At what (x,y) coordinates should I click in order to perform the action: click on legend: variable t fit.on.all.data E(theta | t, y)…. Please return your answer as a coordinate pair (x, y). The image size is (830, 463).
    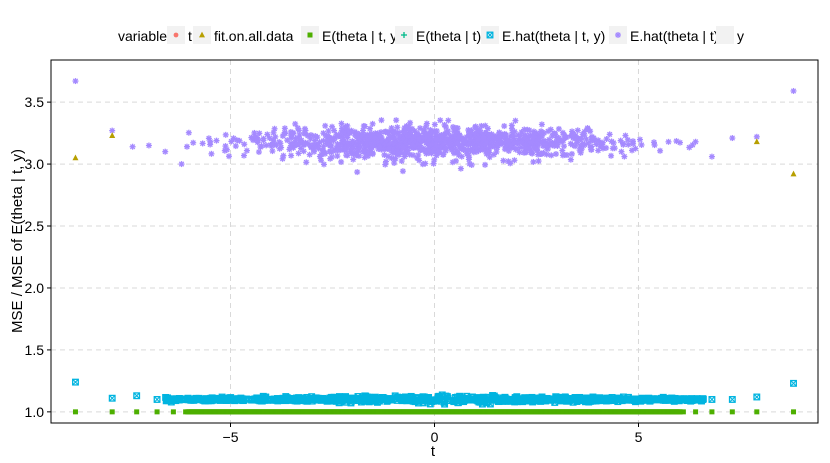
    Looking at the image, I should click on (431, 35).